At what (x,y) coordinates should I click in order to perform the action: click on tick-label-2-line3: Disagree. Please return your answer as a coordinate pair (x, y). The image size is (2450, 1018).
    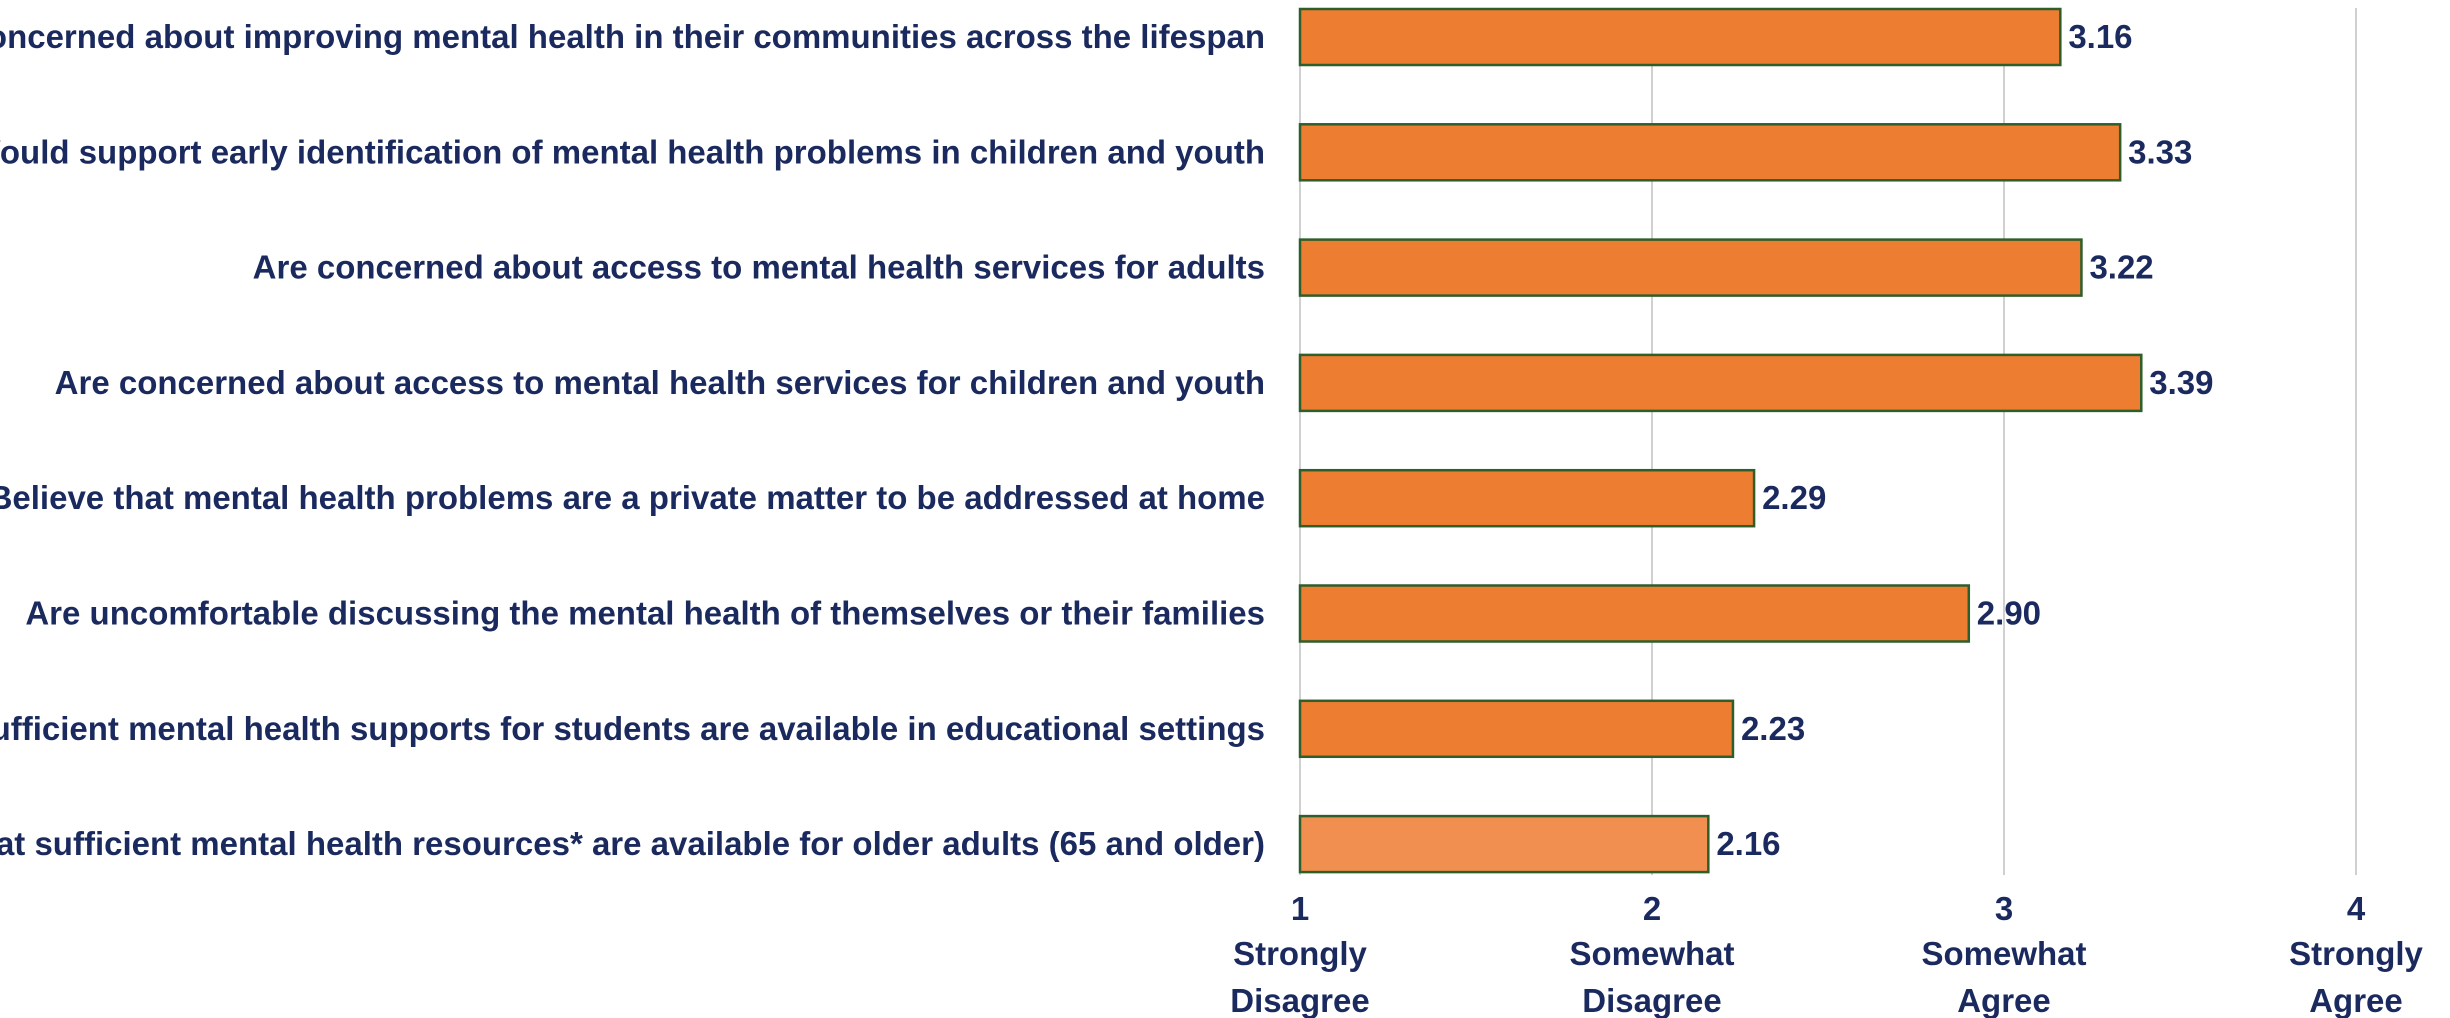
    Looking at the image, I should click on (1651, 1000).